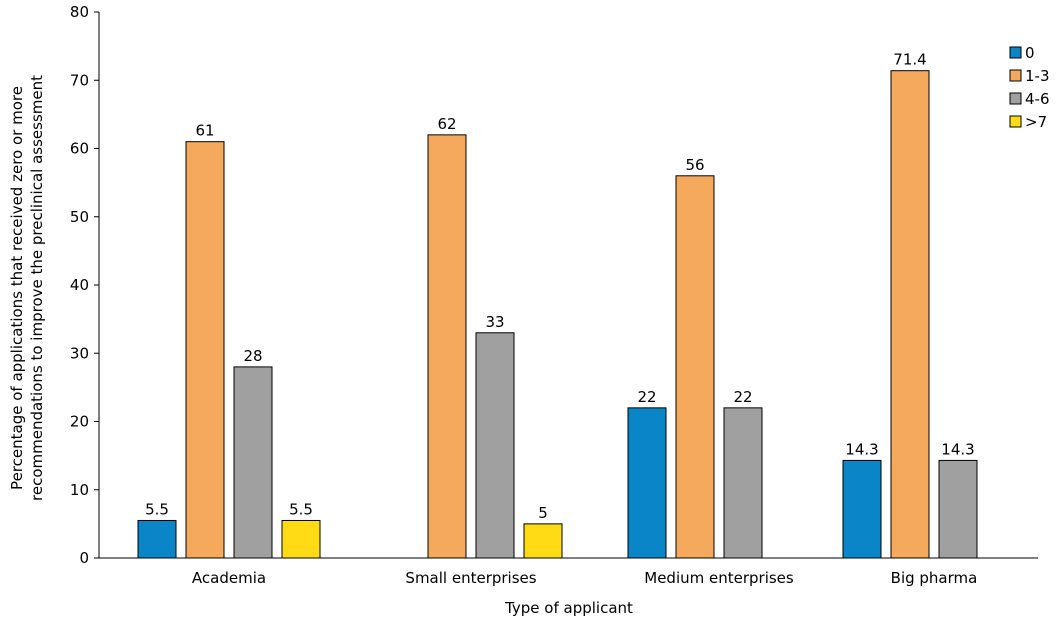 The image size is (1061, 624). I want to click on legend-label: 1-3, so click(1037, 76).